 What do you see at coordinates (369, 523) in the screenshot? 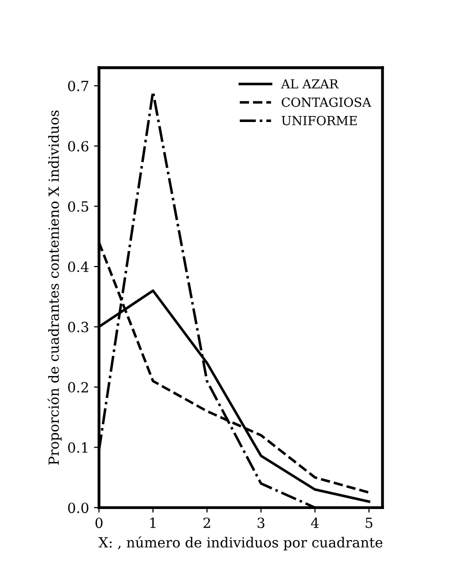
I see `x-tick-label: 5` at bounding box center [369, 523].